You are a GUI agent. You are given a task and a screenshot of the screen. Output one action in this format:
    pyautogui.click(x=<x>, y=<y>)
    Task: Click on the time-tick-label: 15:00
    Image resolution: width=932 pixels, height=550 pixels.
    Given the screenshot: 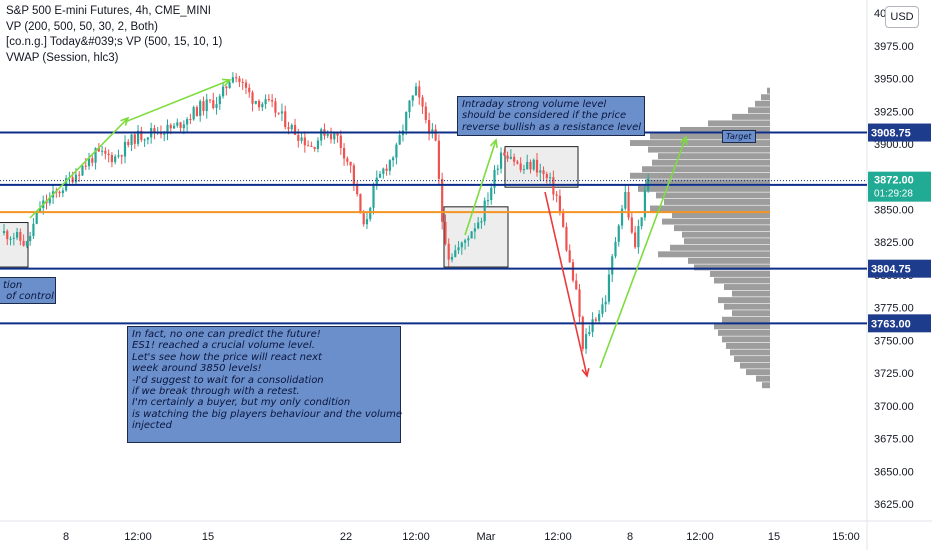 What is the action you would take?
    pyautogui.click(x=846, y=537)
    